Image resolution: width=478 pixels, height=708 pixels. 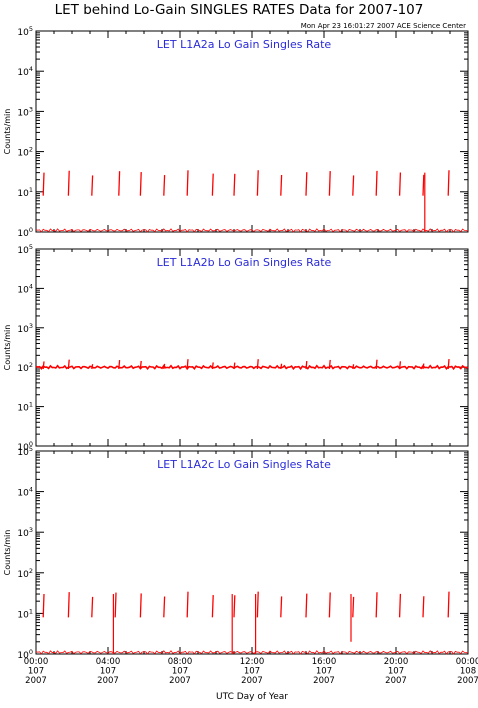 I want to click on x-tick-label: 12:00, so click(x=252, y=662).